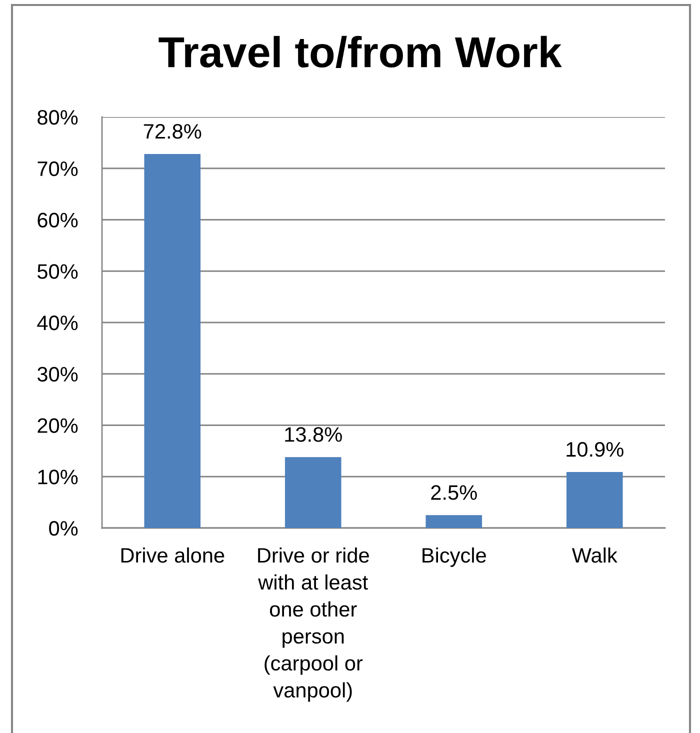  I want to click on y-tick-label: 20%, so click(58, 426).